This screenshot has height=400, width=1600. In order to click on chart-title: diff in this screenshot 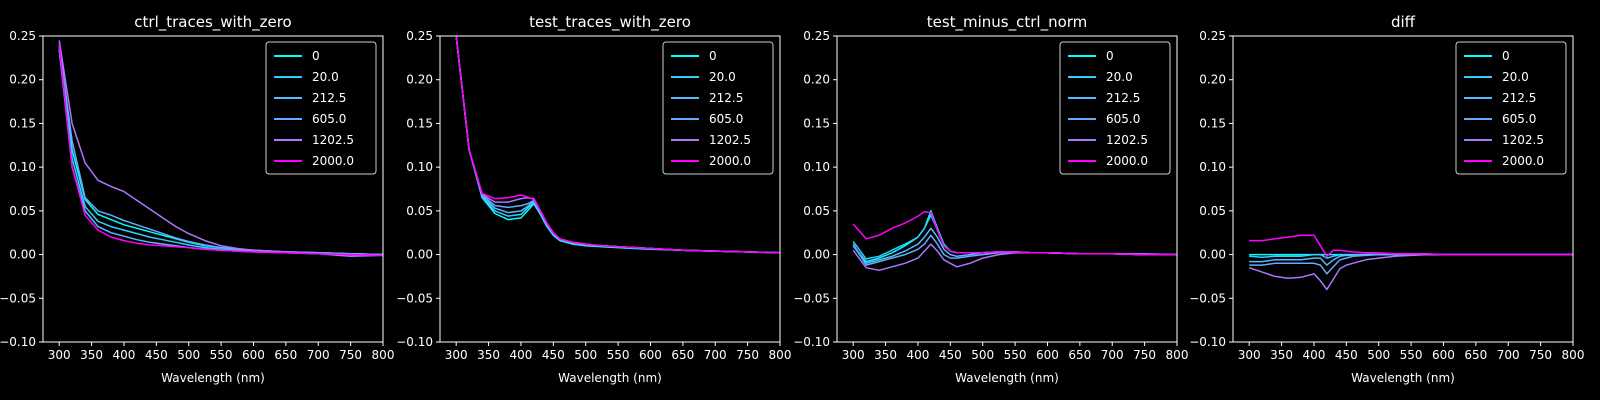, I will do `click(1403, 22)`.